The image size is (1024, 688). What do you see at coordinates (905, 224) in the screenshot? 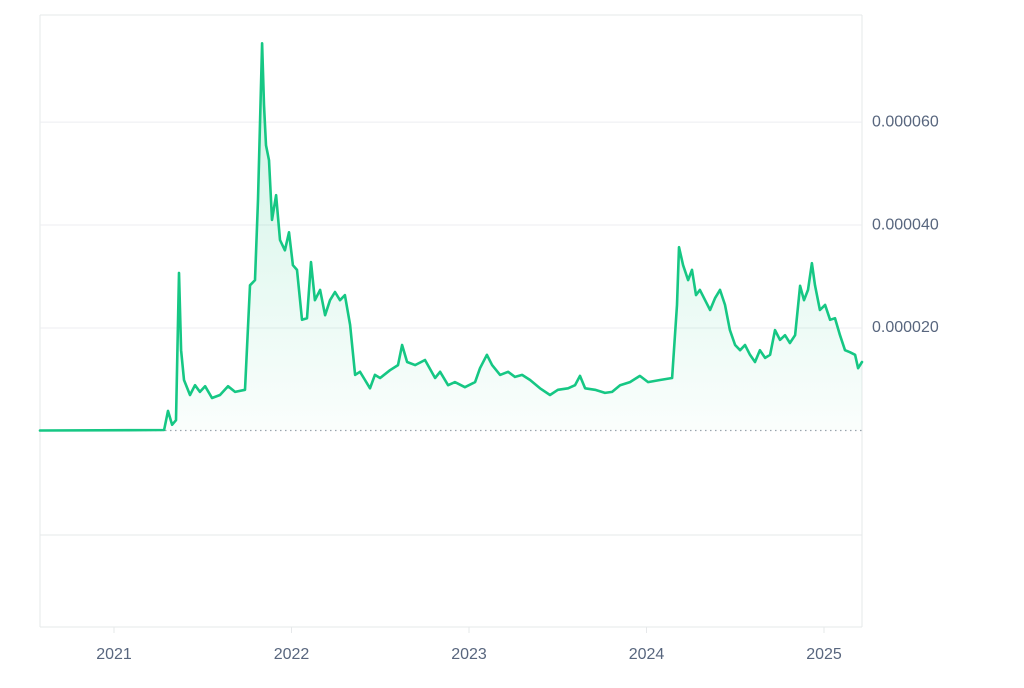
I see `y-tick-label: 0.000040` at bounding box center [905, 224].